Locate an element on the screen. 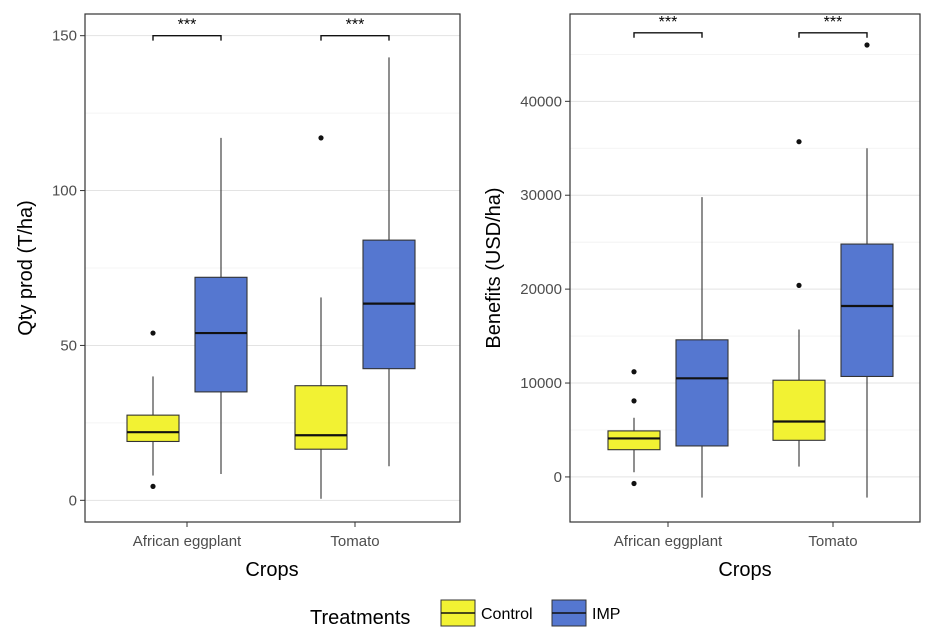 The height and width of the screenshot is (632, 935). y-tick-label: 20000 is located at coordinates (541, 289).